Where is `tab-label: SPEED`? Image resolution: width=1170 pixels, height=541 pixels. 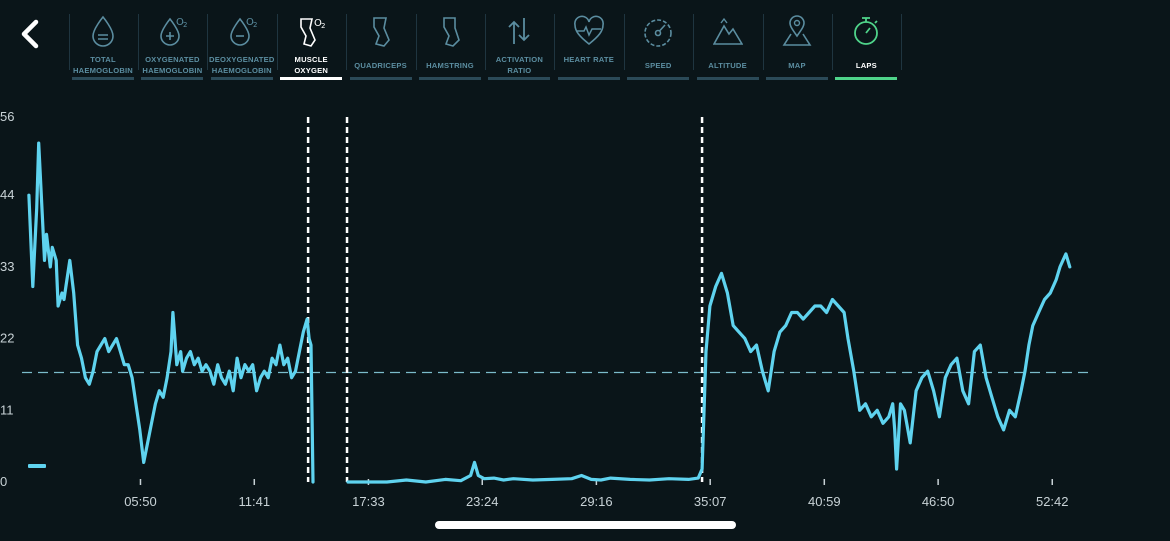
tab-label: SPEED is located at coordinates (658, 65).